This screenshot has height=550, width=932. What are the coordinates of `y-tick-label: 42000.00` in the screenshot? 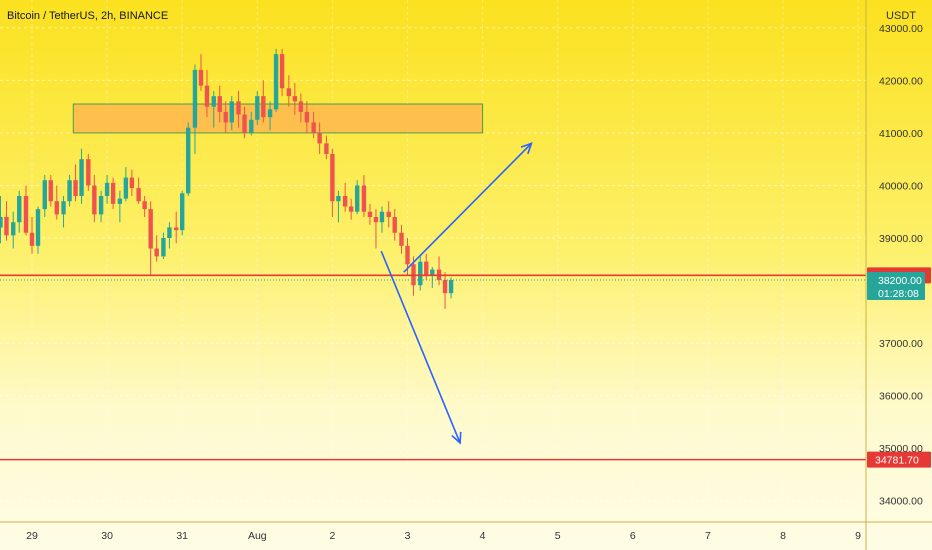 It's located at (901, 81).